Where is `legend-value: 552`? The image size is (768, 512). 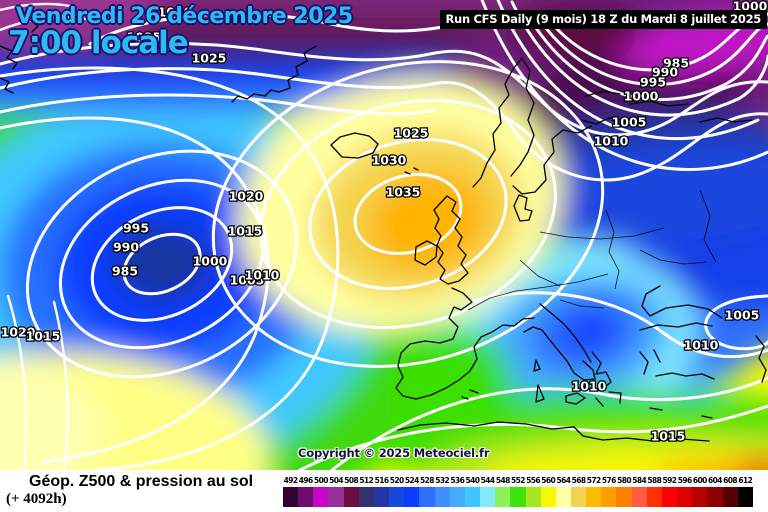 legend-value: 552 is located at coordinates (517, 480).